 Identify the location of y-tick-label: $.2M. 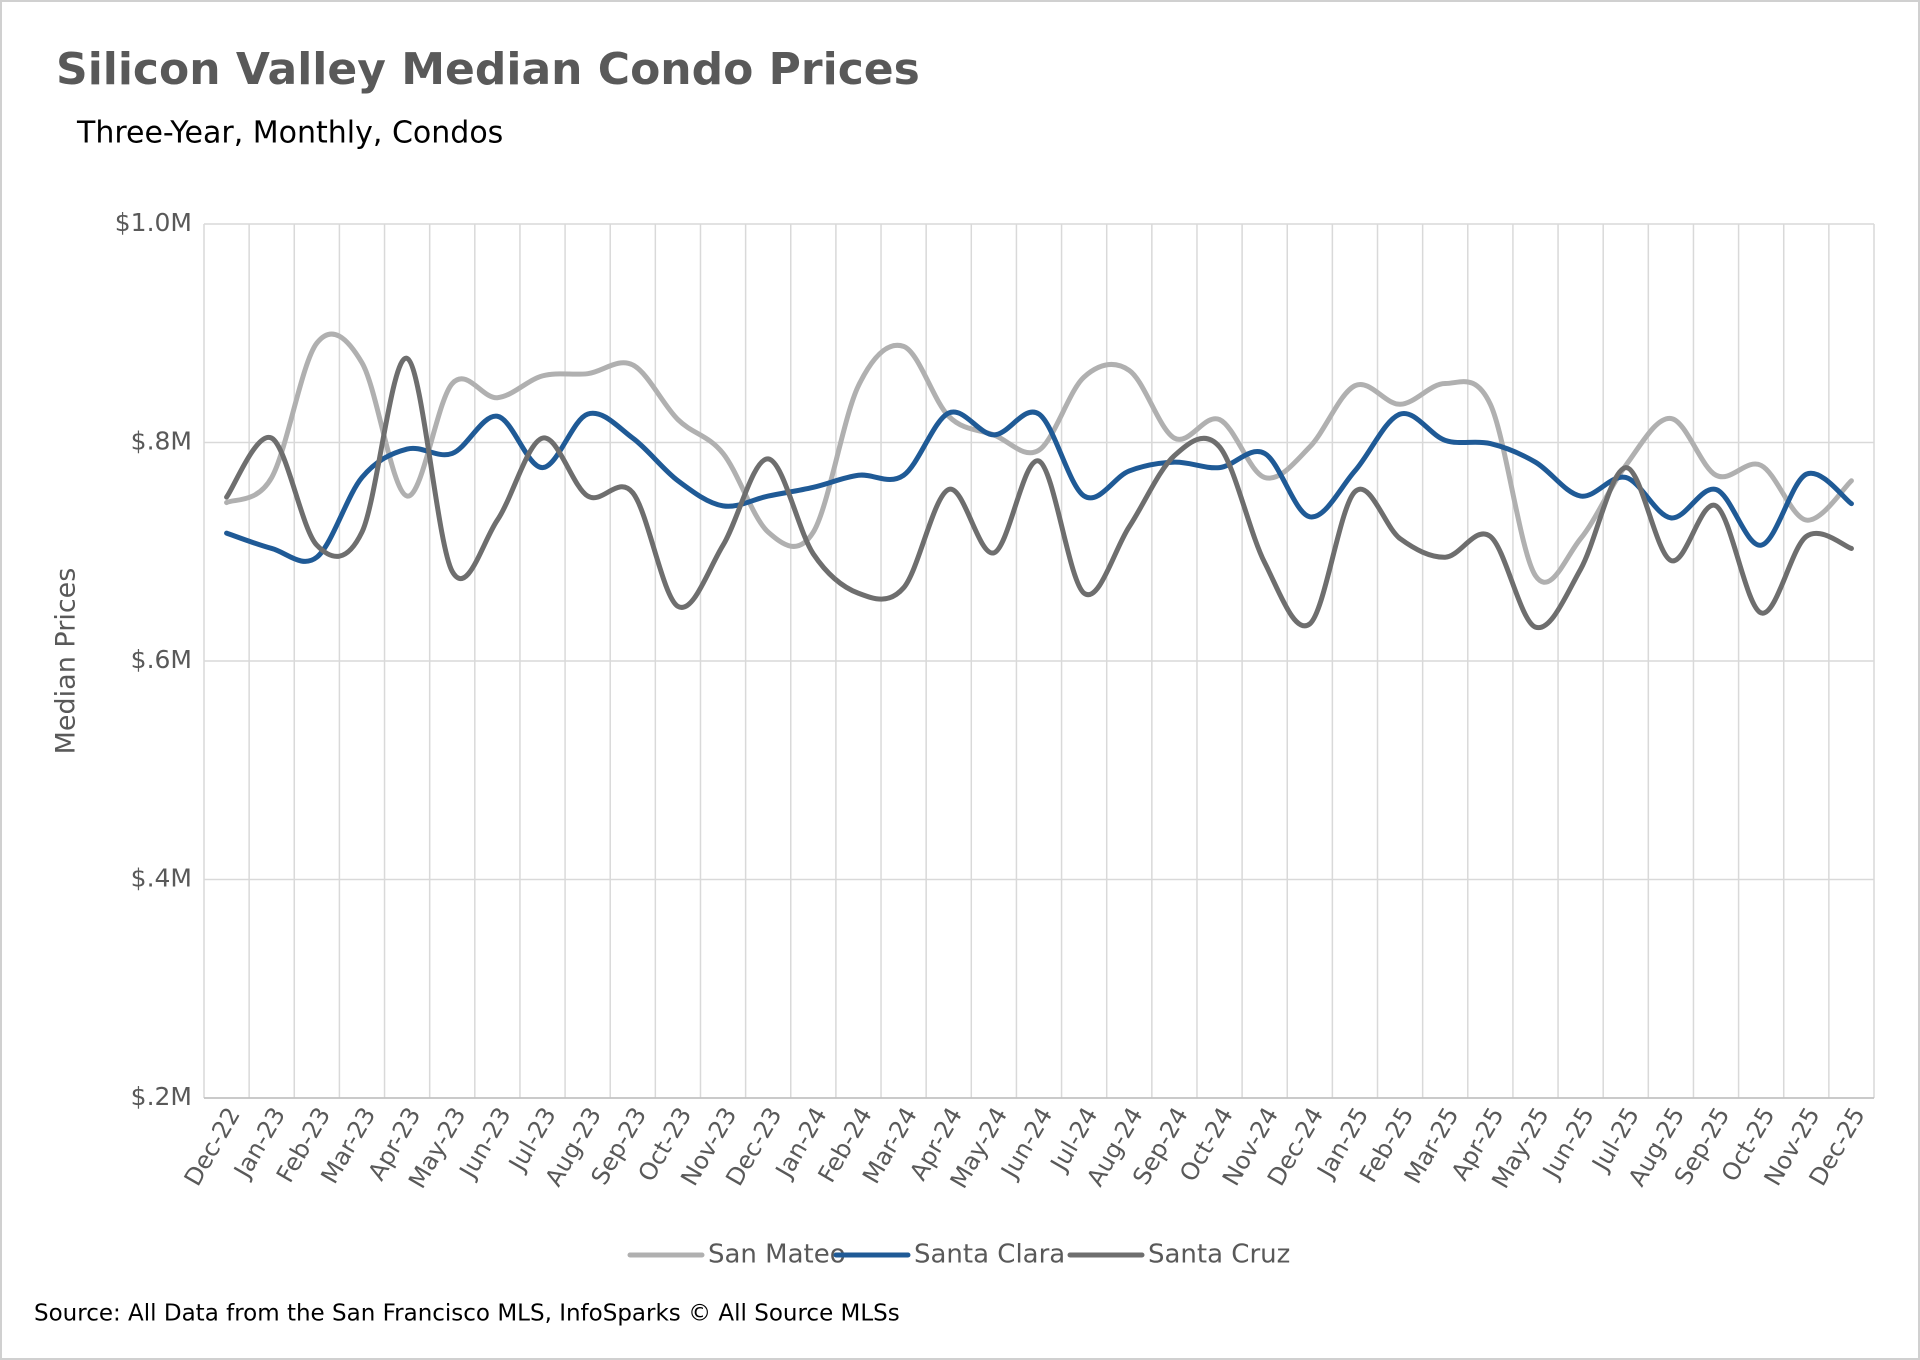
(161, 1096).